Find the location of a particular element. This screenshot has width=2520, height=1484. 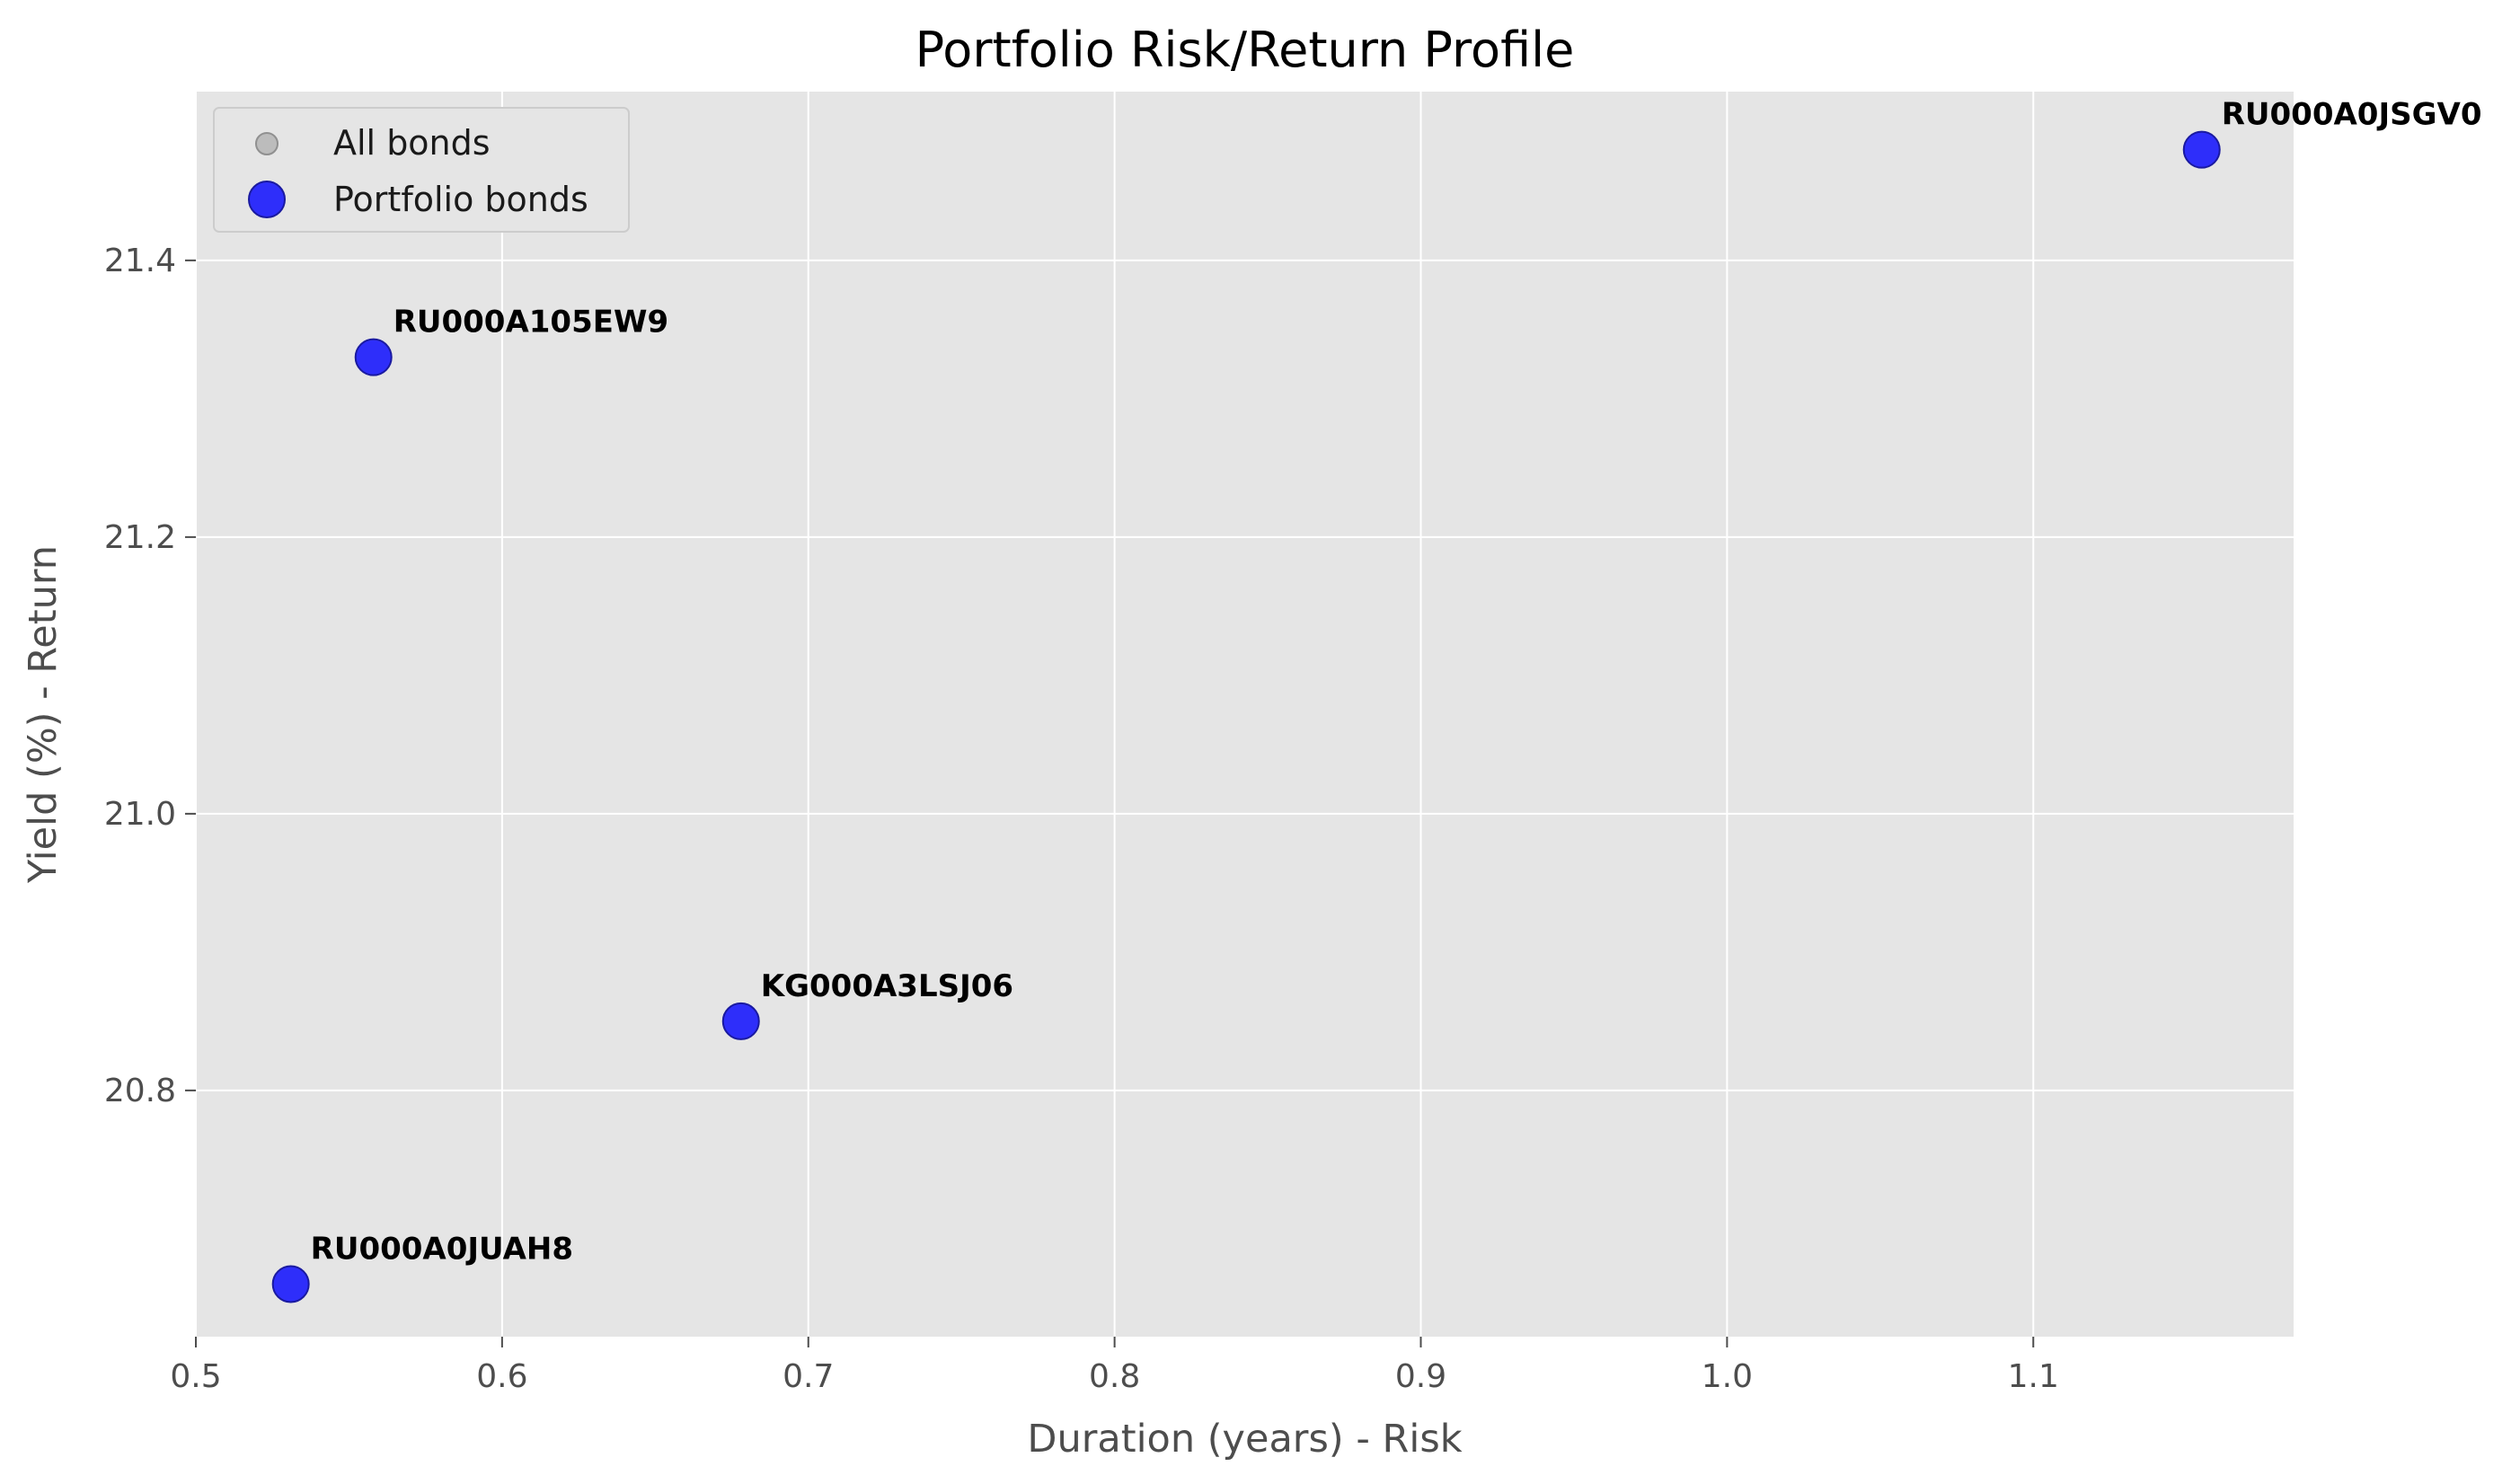

point-label: RU000A0JSGV0 is located at coordinates (2352, 115).